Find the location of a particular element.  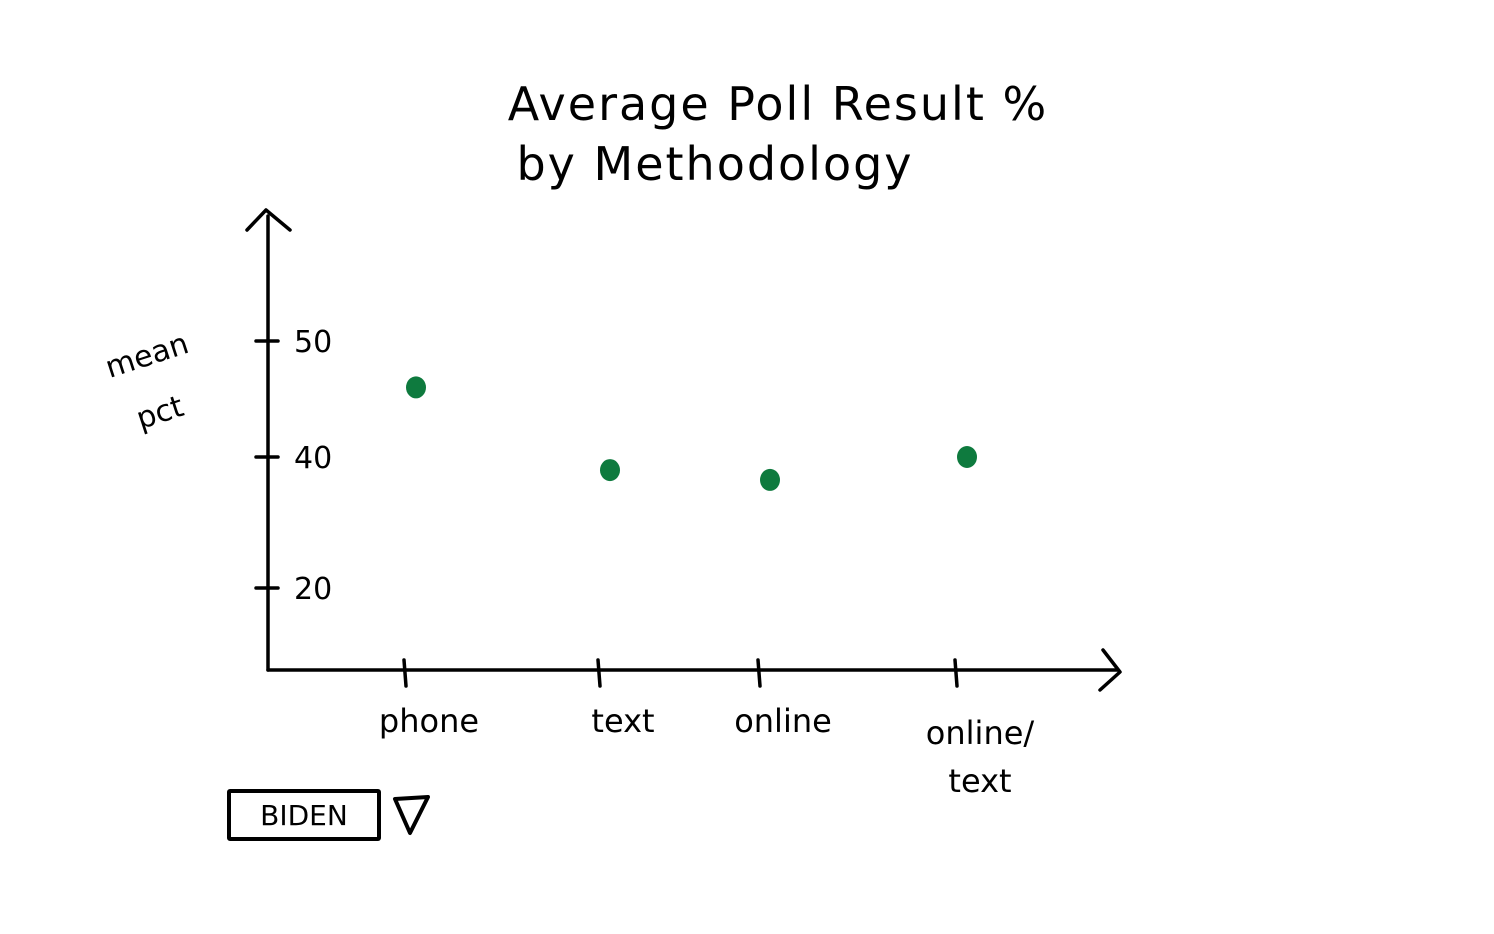

data-point-phone is located at coordinates (416, 387).